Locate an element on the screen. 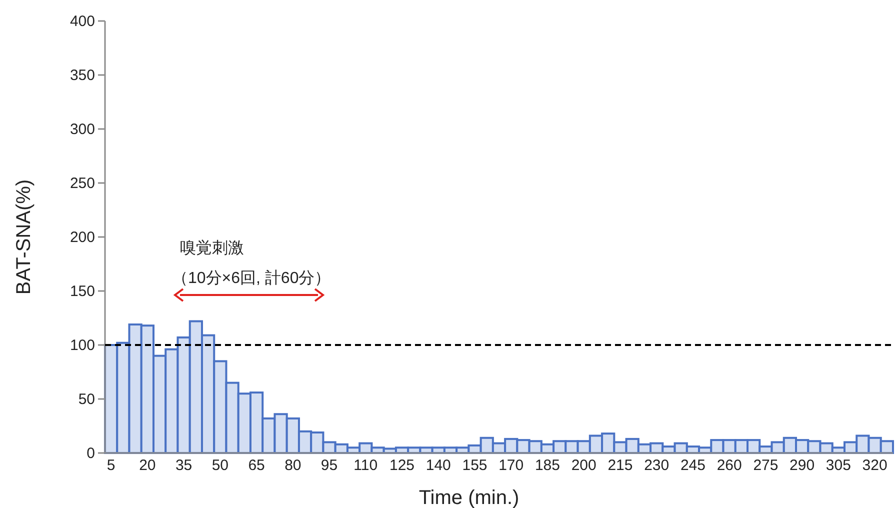 The height and width of the screenshot is (508, 895). x-tick-label: 50 is located at coordinates (220, 465).